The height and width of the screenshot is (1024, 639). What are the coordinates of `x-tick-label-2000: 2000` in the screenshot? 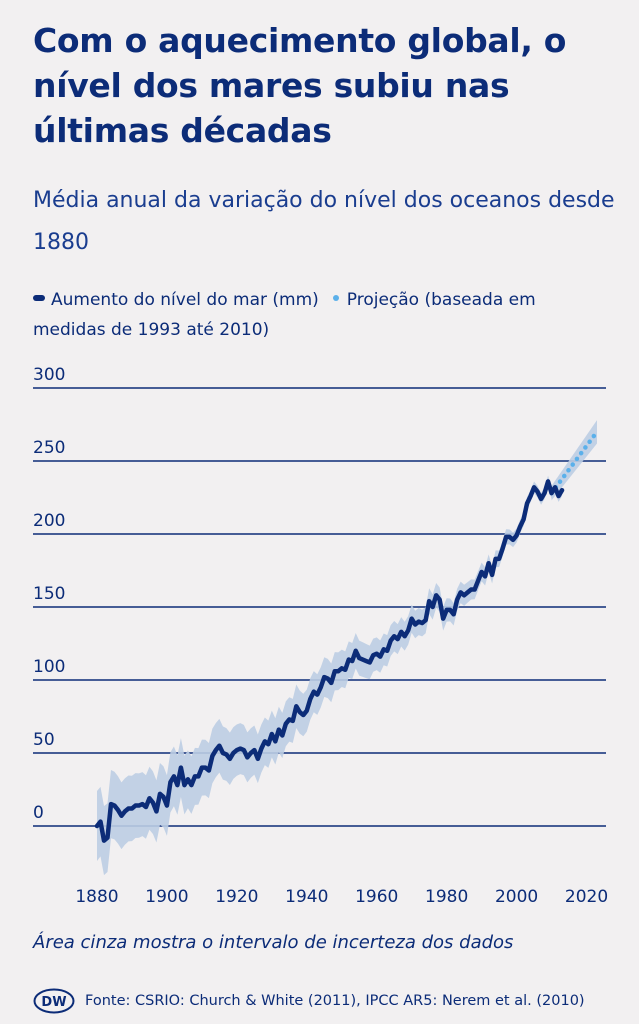 It's located at (516, 897).